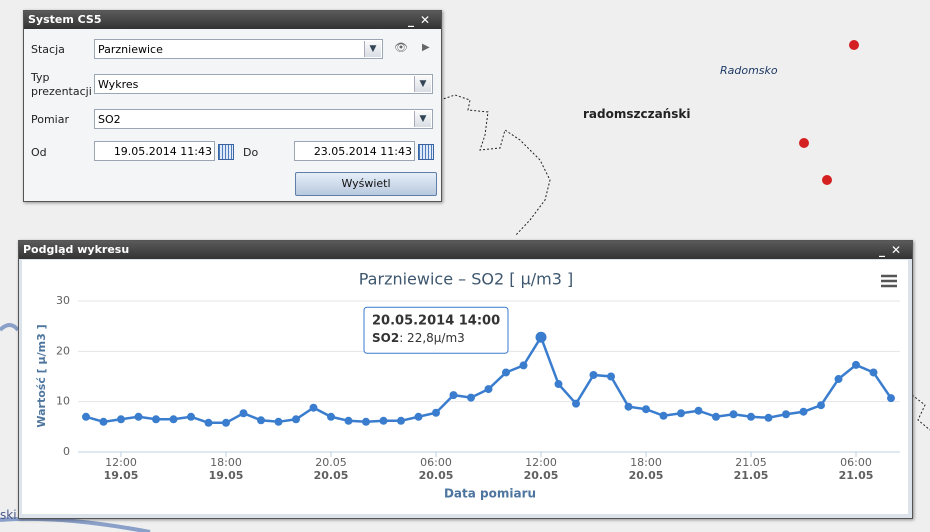 The image size is (930, 532). What do you see at coordinates (63, 300) in the screenshot?
I see `y-tick-label: 30` at bounding box center [63, 300].